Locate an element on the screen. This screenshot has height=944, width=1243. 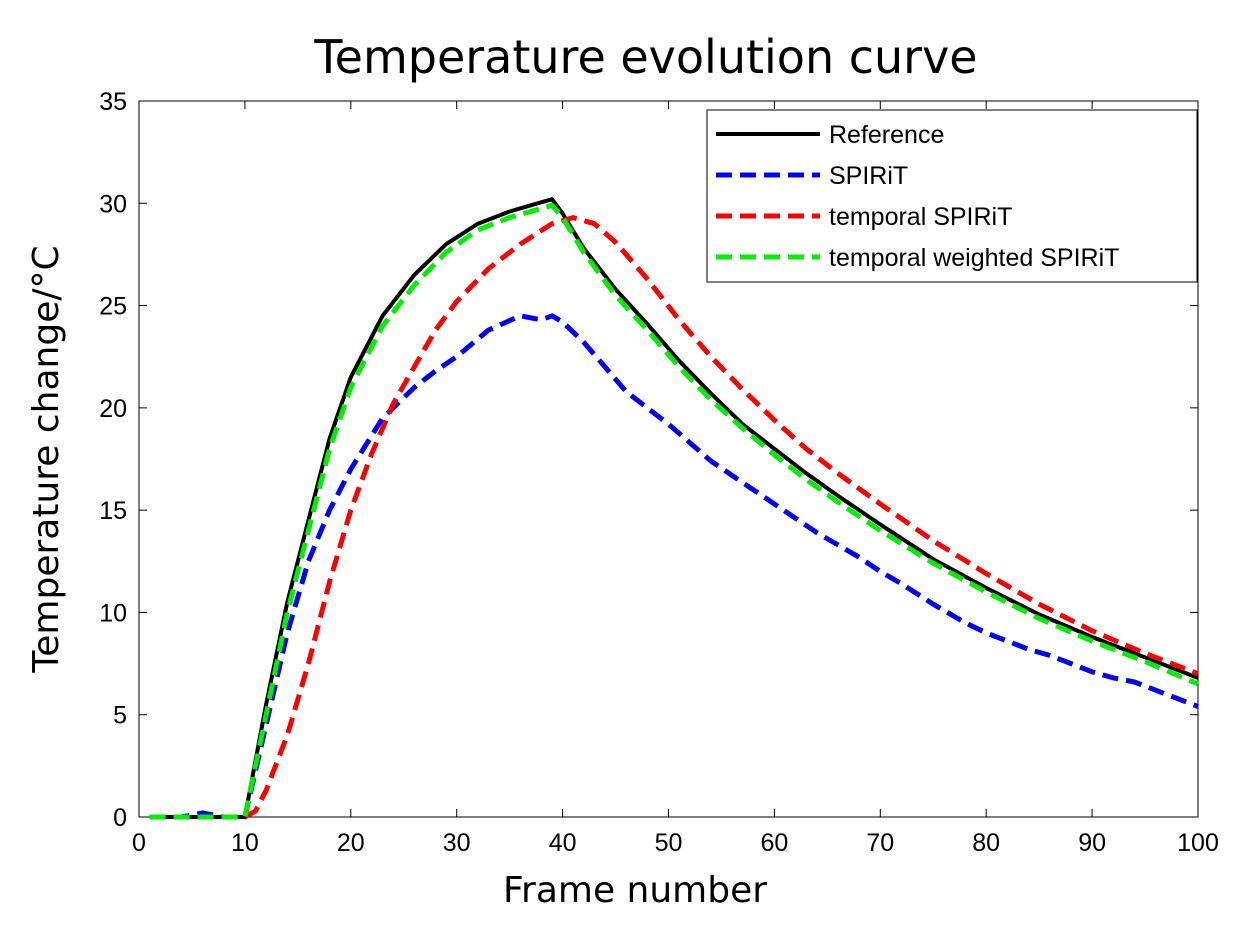
y-tick-label-5: 5 is located at coordinates (120, 716).